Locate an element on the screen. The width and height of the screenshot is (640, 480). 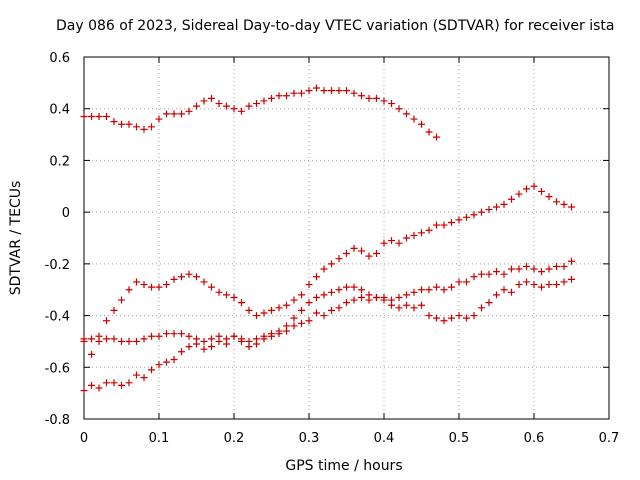
x-tick-label: 0.4 is located at coordinates (384, 438).